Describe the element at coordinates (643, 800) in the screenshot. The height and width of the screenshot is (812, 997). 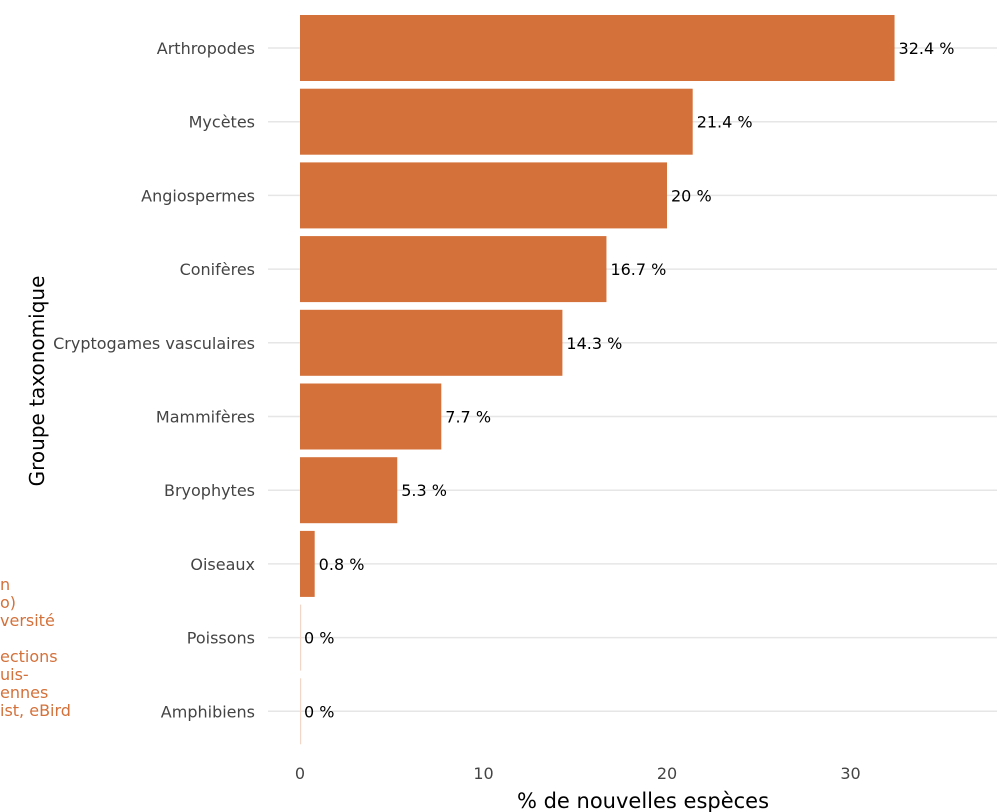
I see `x-axis-label: % de nouvelles espèces` at that location.